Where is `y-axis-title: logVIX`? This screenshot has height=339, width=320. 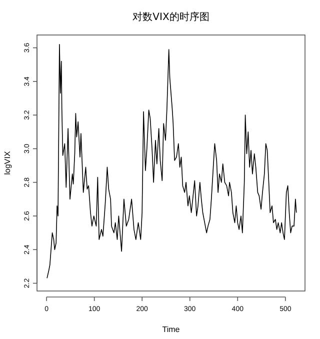 y-axis-title: logVIX is located at coordinates (7, 162).